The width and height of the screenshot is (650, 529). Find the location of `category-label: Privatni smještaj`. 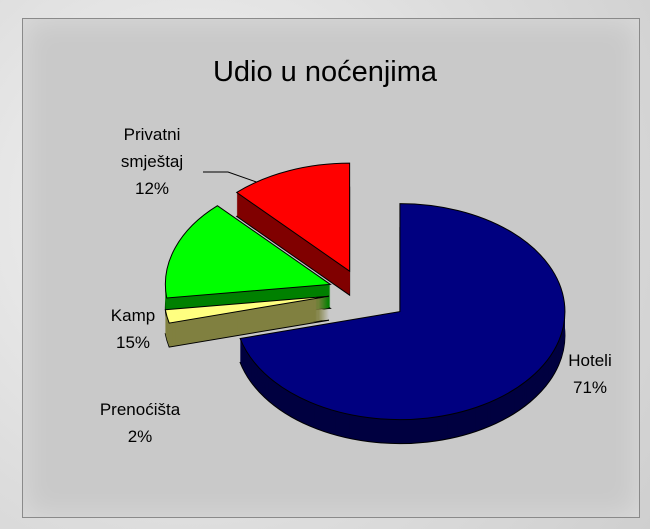

category-label: Privatni smještaj is located at coordinates (152, 148).